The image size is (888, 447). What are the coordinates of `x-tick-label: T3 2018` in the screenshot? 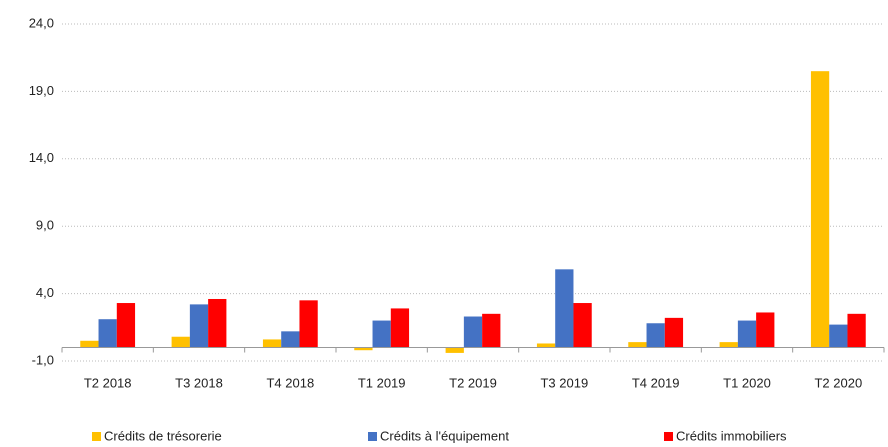 It's located at (199, 382).